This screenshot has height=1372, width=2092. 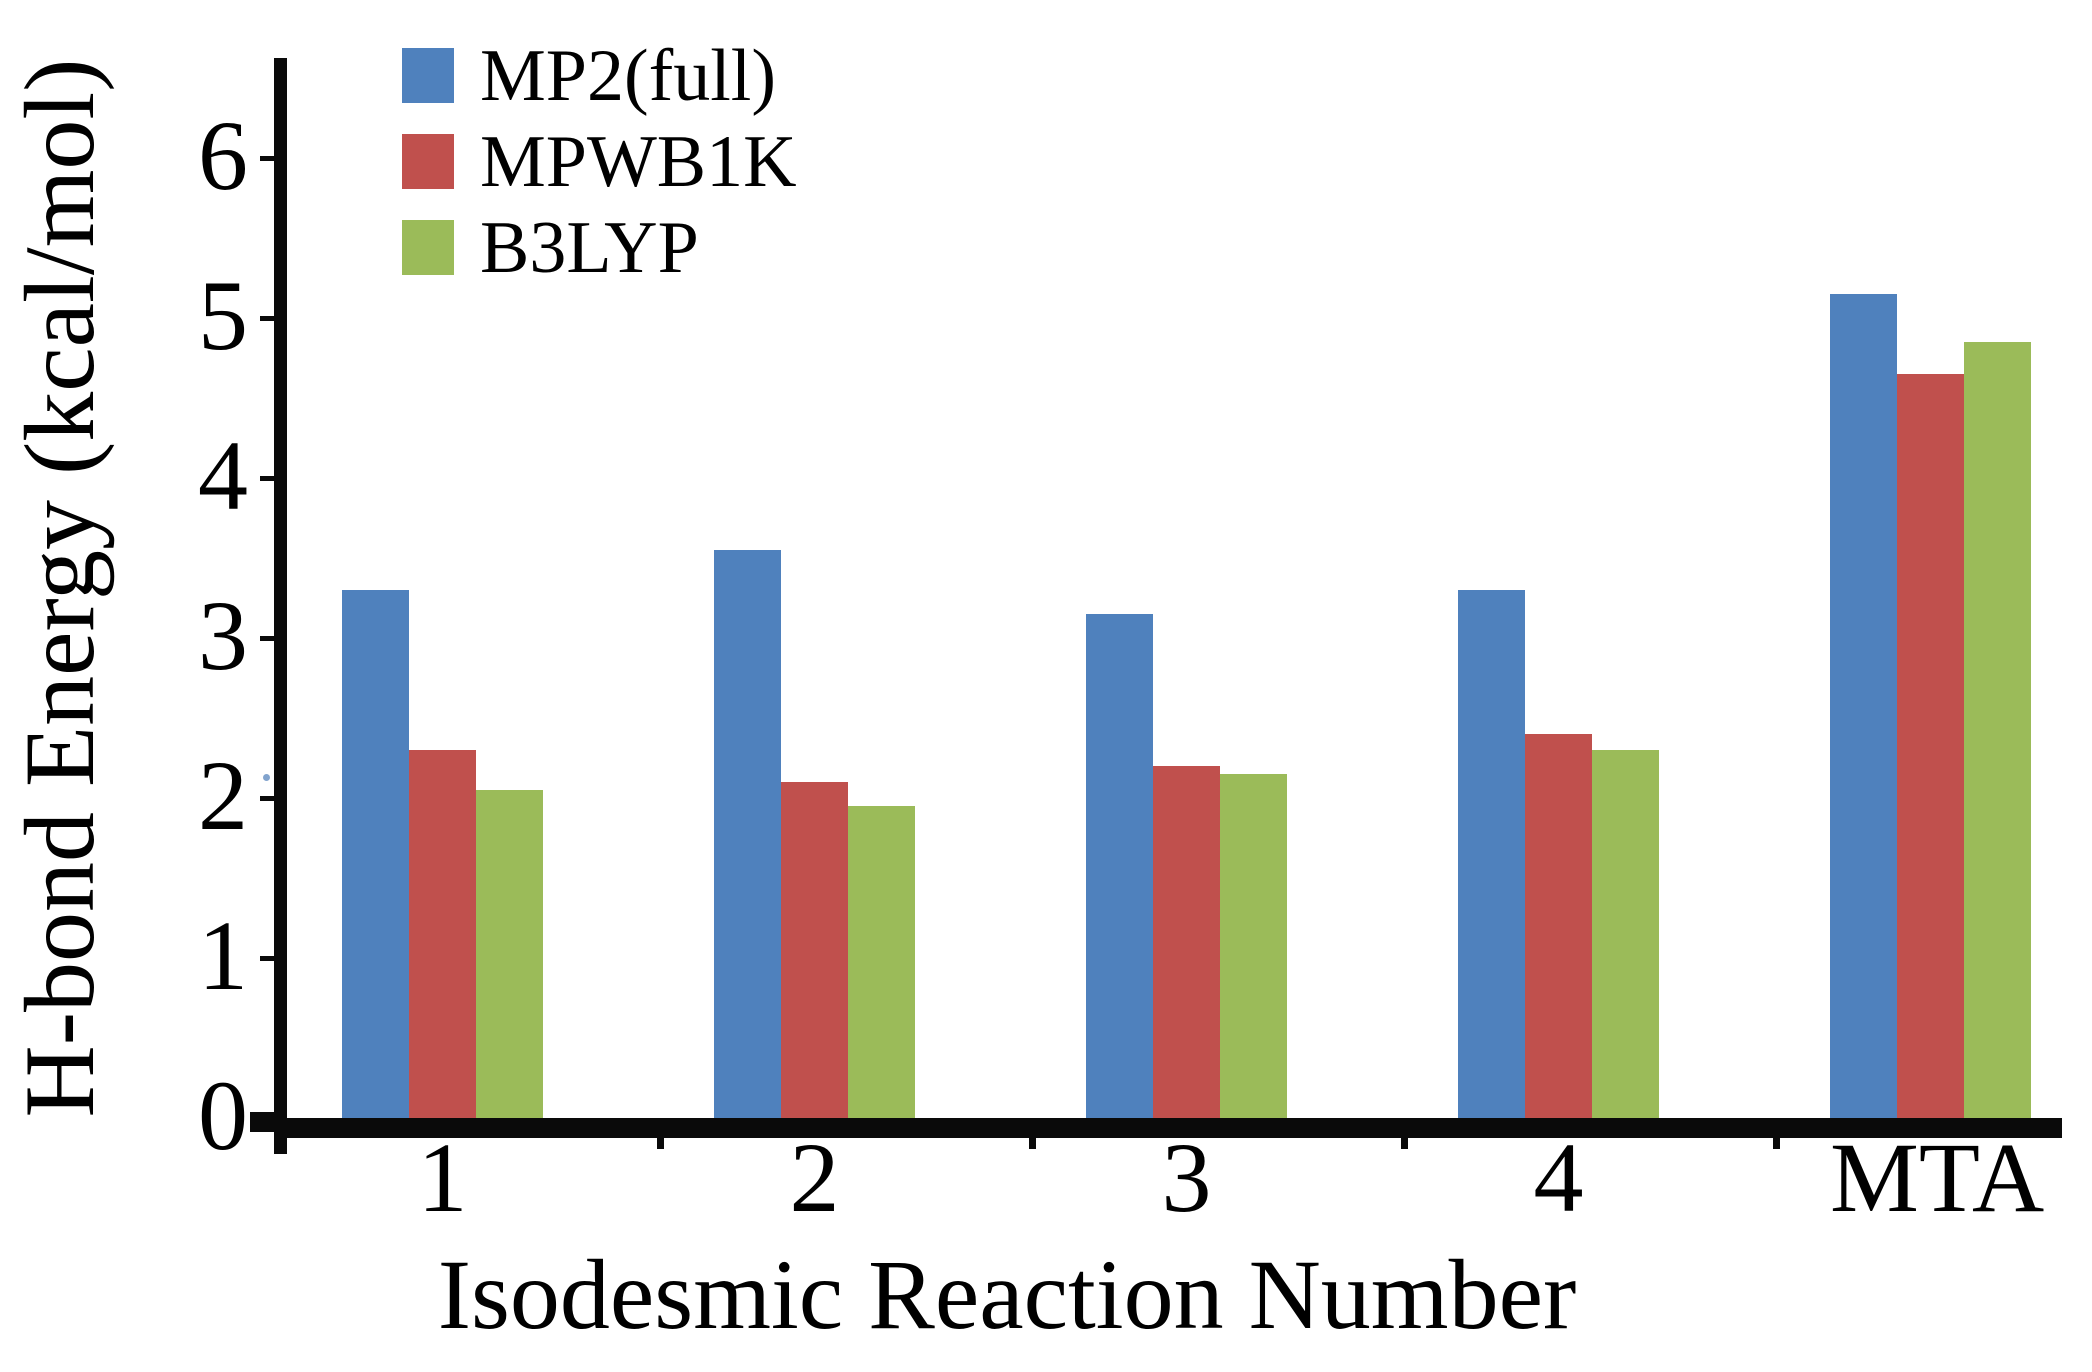 I want to click on x-tick-label-4: 4, so click(x=1558, y=1177).